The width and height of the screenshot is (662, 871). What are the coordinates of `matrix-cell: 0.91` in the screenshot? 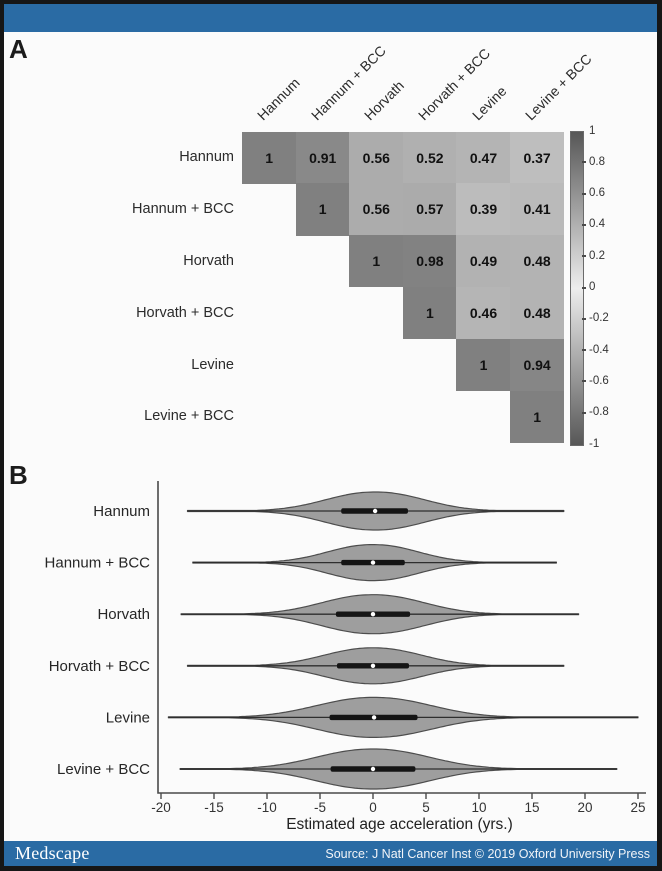 It's located at (322, 157).